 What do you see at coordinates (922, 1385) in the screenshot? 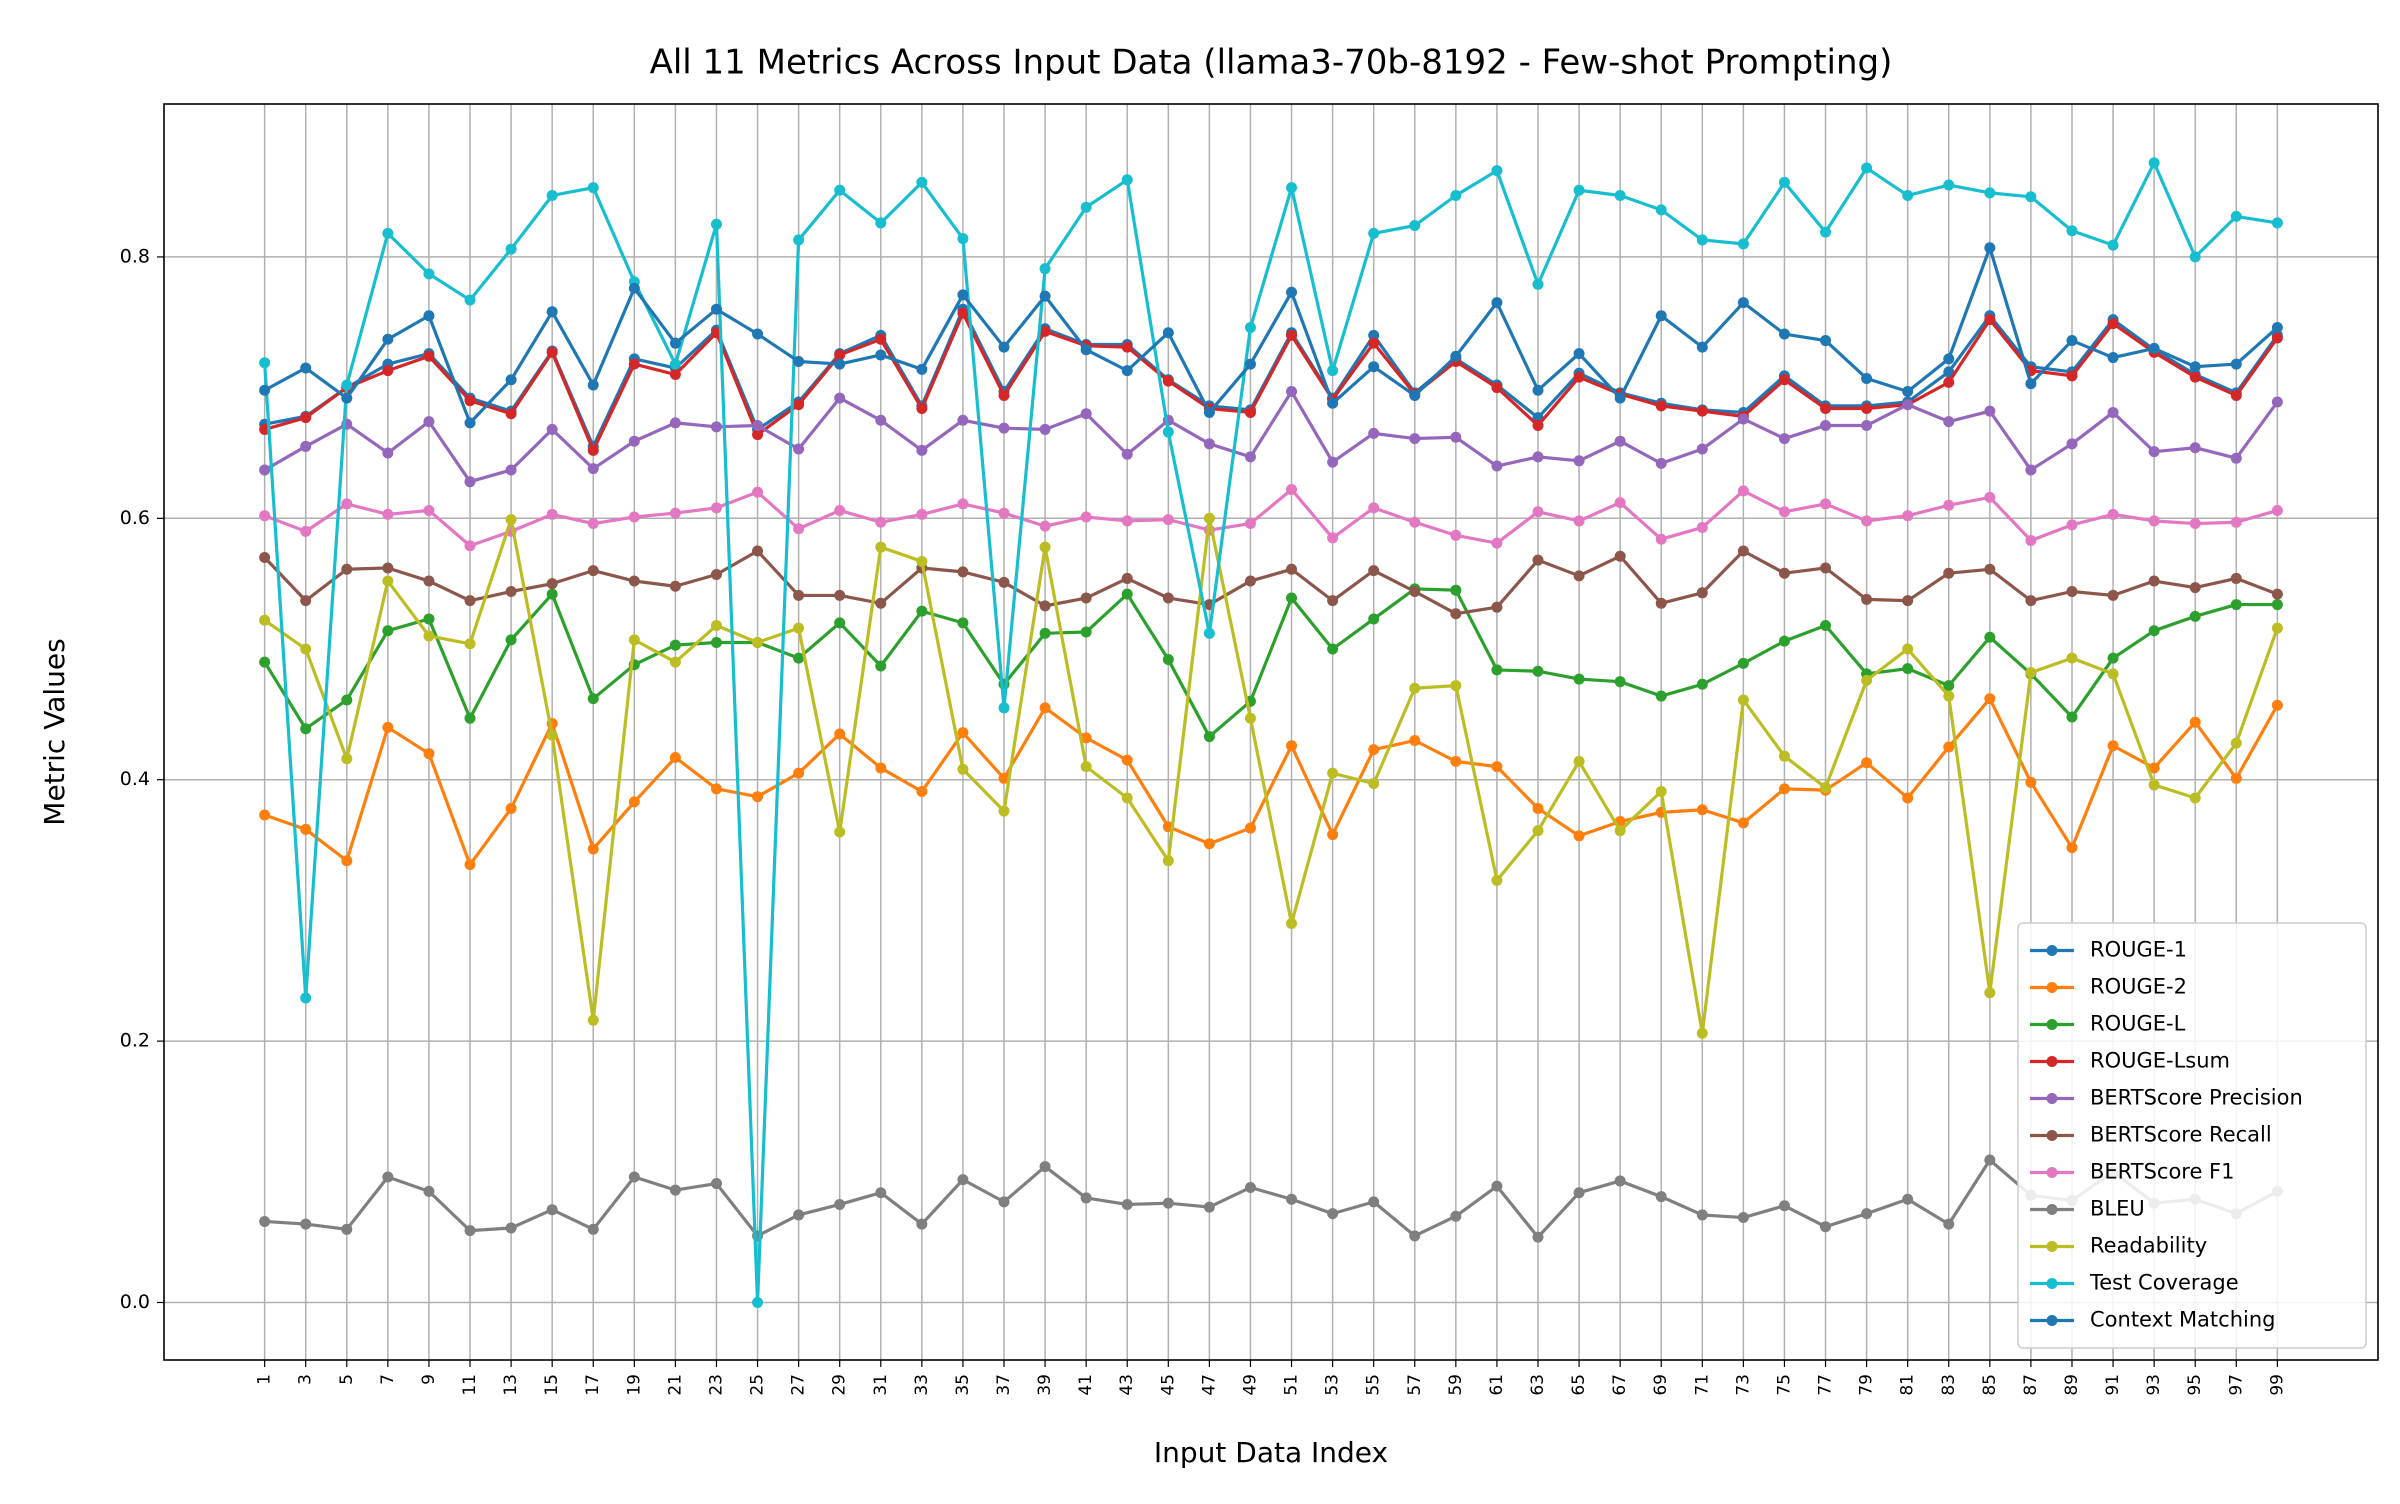
I see `x-tick-label: 33` at bounding box center [922, 1385].